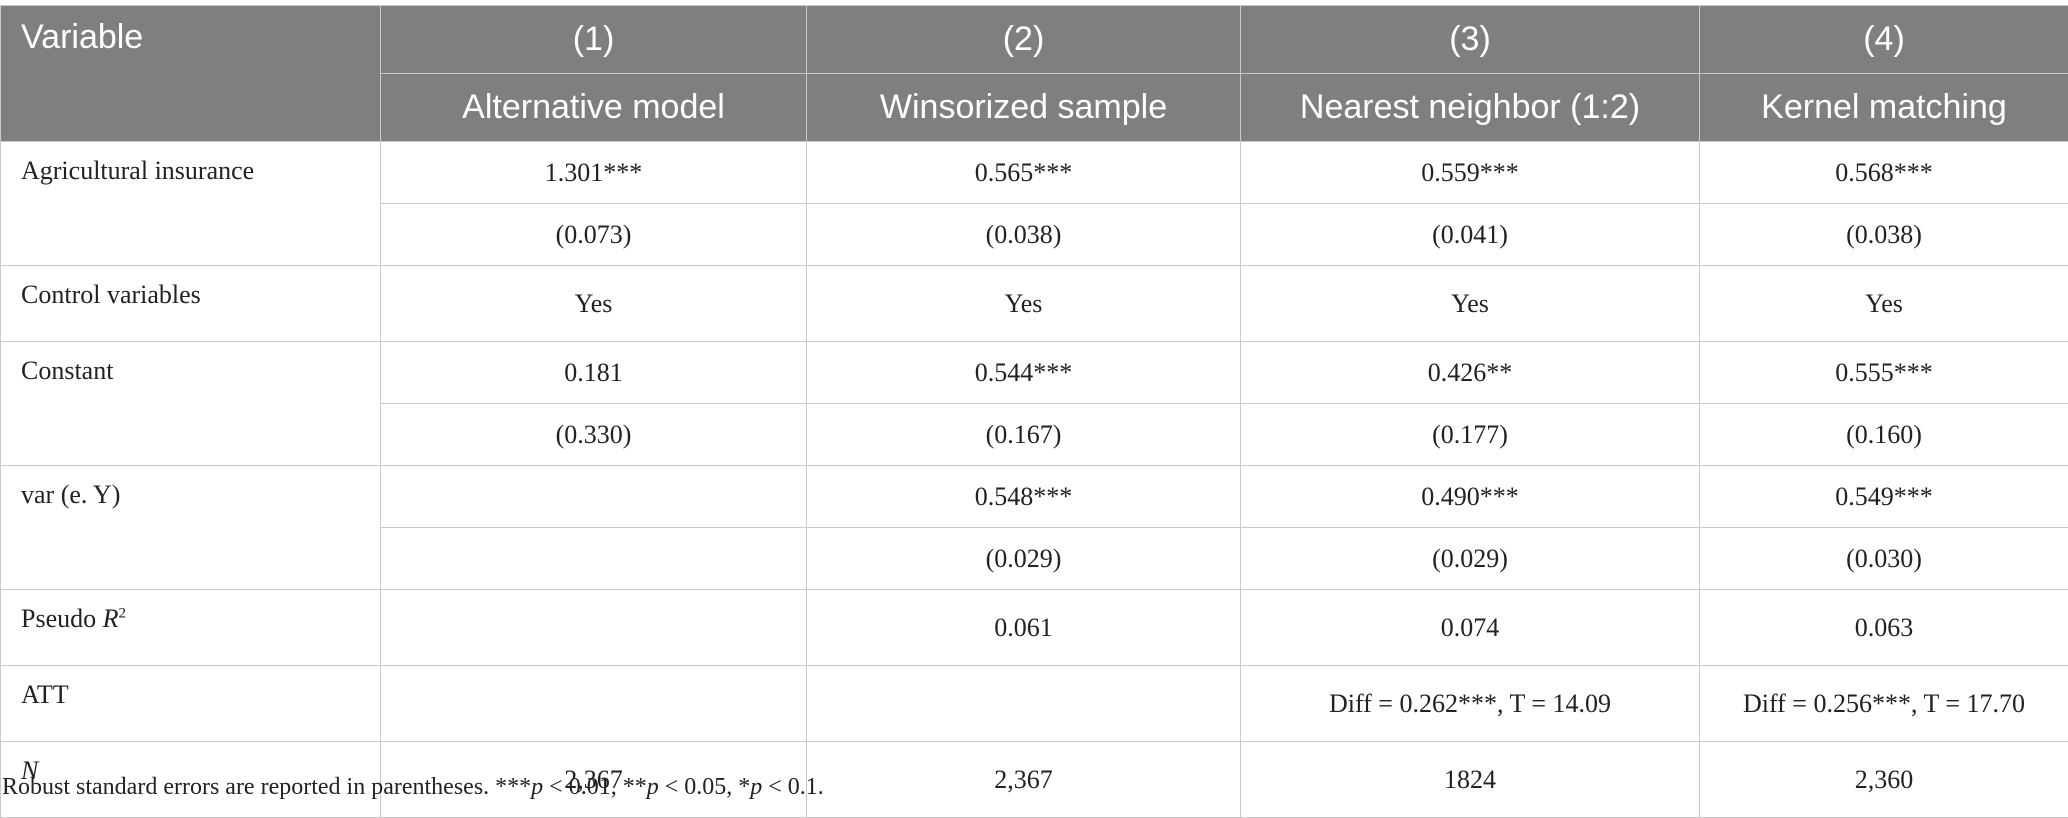  Describe the element at coordinates (1470, 780) in the screenshot. I see `table-cell: 1824` at that location.